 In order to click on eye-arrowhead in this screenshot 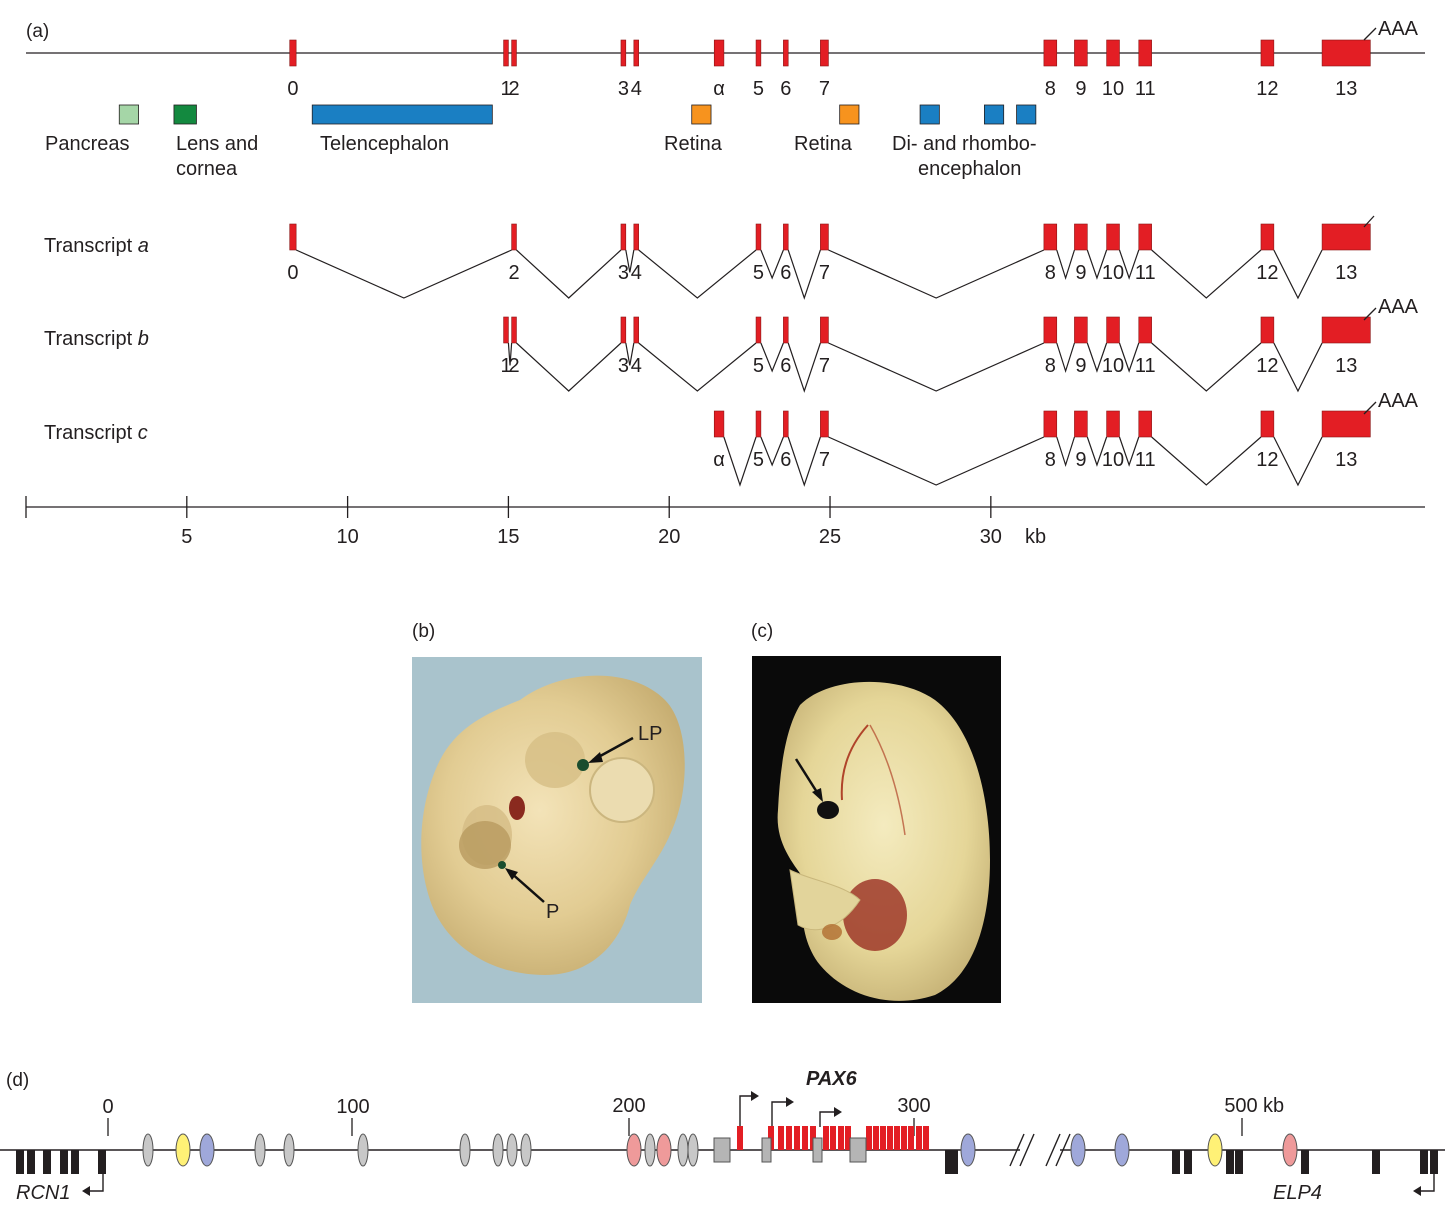, I will do `click(817, 795)`.